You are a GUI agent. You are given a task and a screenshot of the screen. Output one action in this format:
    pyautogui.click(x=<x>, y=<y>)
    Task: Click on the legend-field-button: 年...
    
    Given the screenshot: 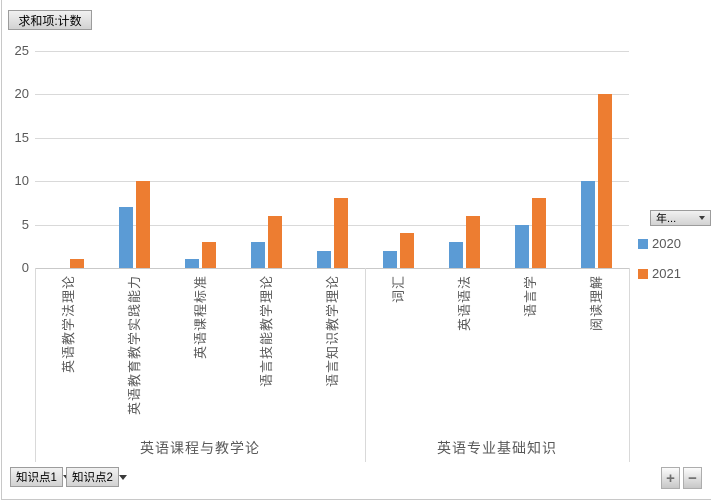 What is the action you would take?
    pyautogui.click(x=680, y=218)
    